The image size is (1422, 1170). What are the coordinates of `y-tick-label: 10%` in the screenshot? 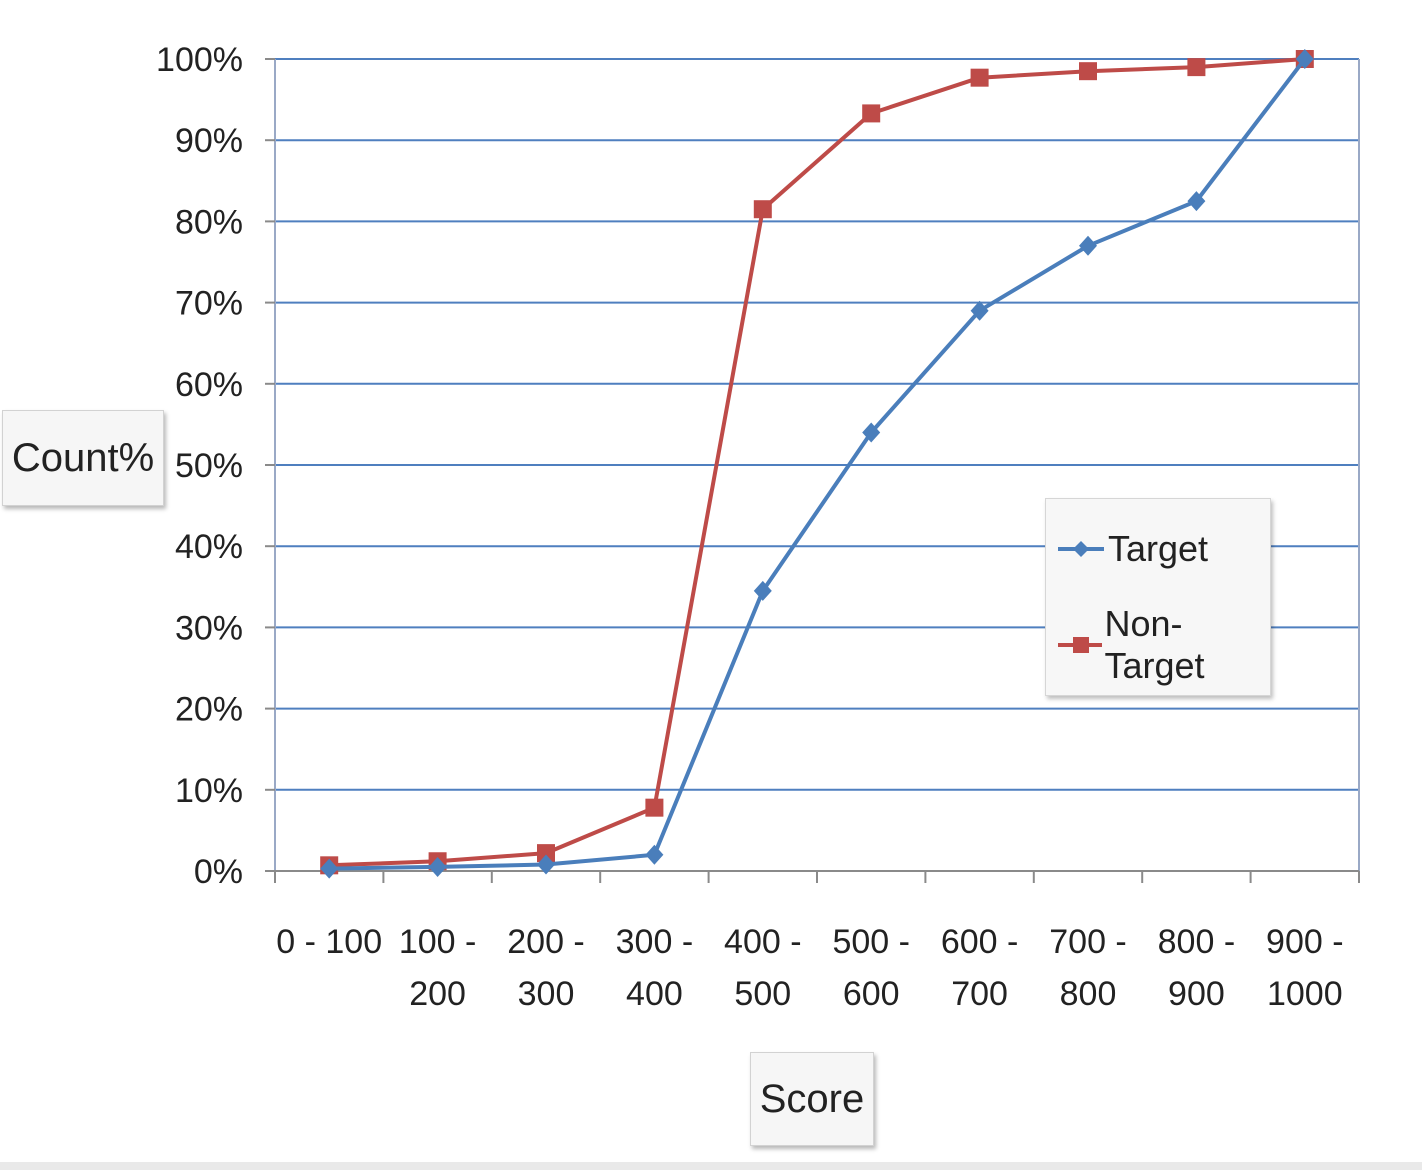 It's located at (209, 791).